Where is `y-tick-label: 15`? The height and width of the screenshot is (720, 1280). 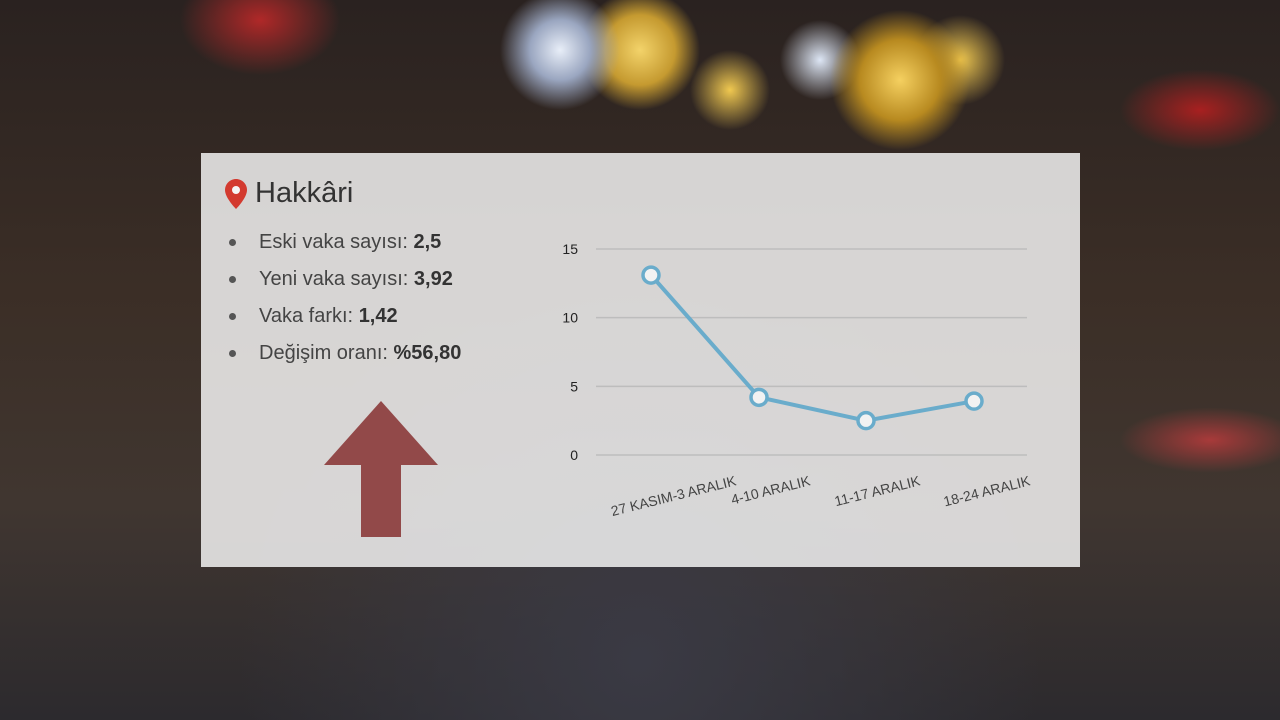 y-tick-label: 15 is located at coordinates (570, 249).